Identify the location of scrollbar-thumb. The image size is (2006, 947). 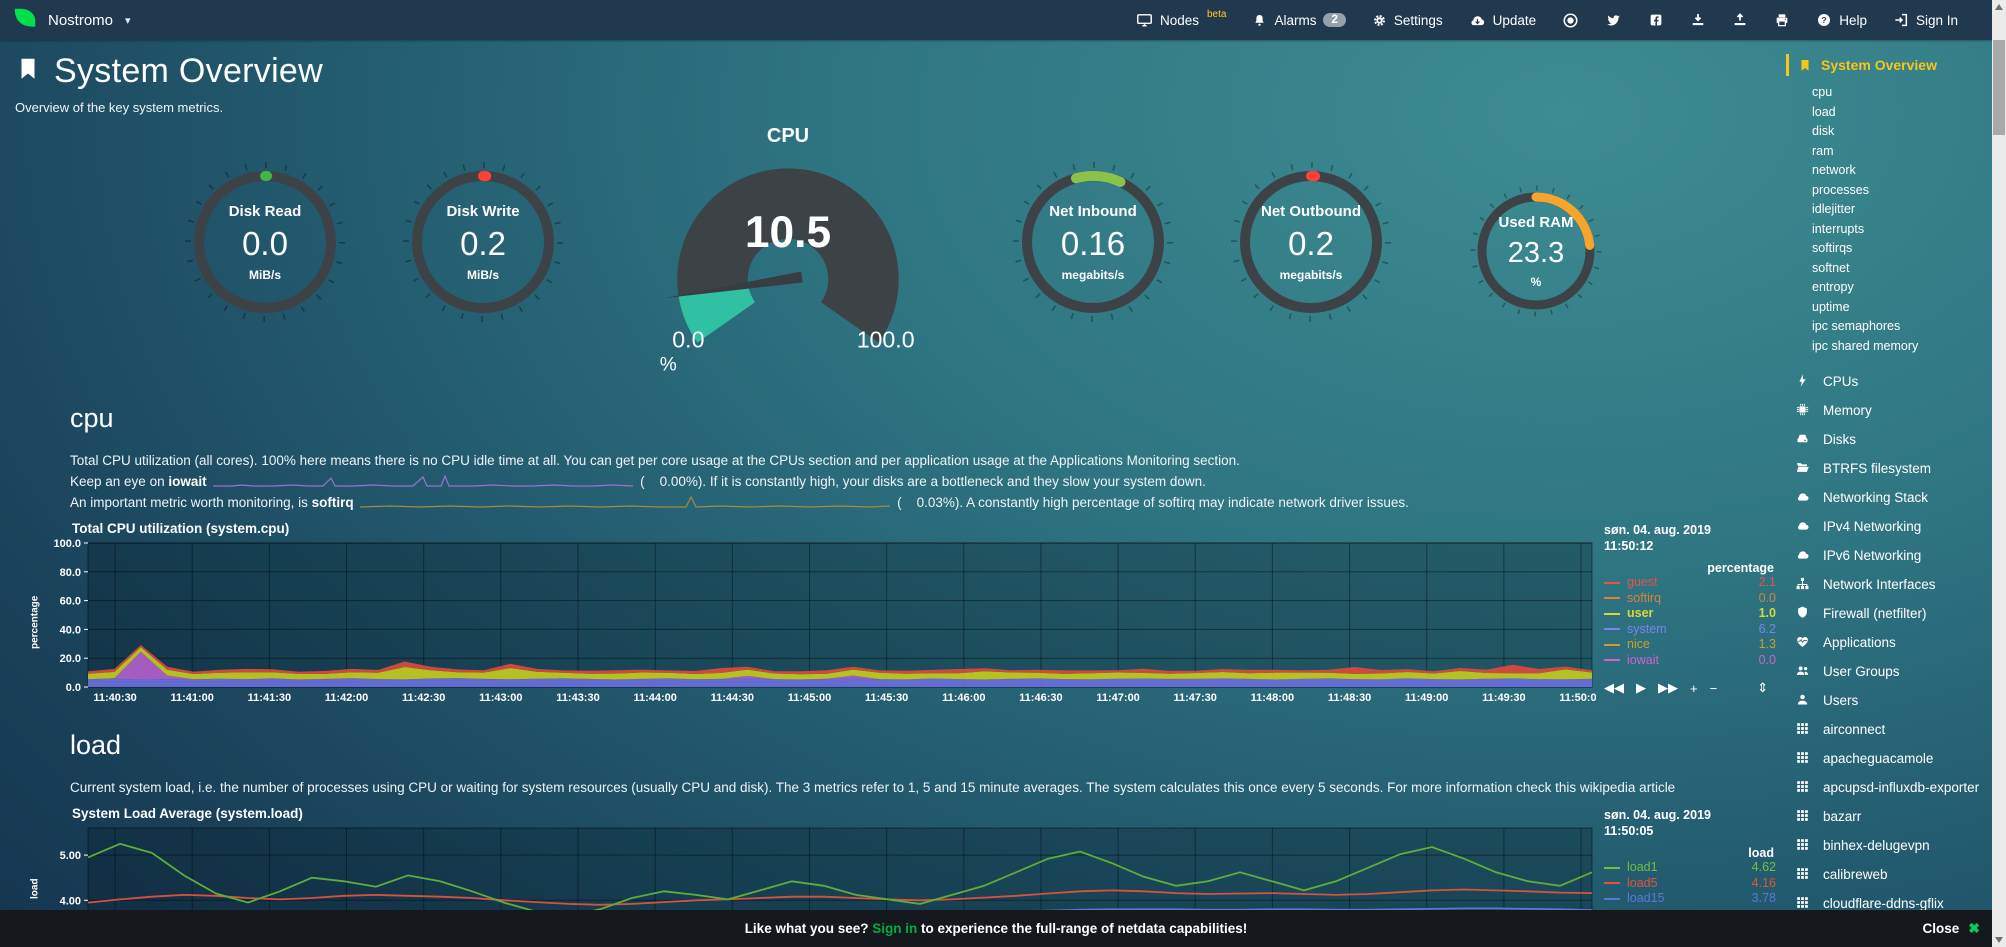
(1999, 87).